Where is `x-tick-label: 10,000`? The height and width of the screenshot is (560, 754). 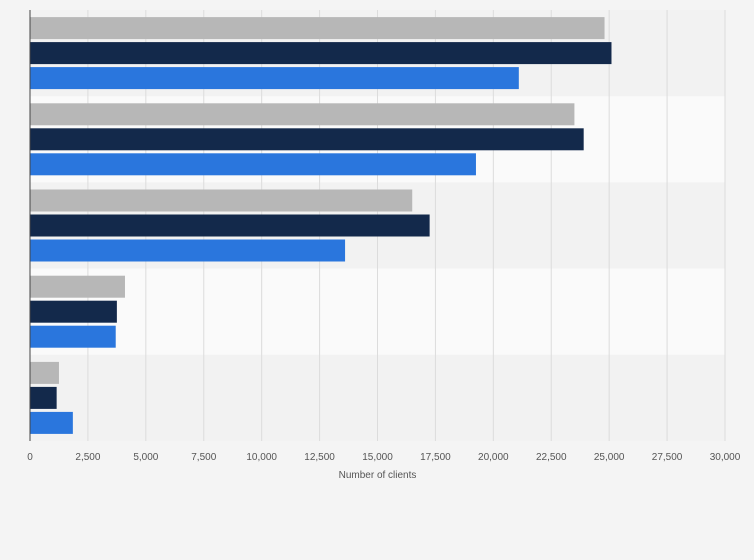
x-tick-label: 10,000 is located at coordinates (261, 457).